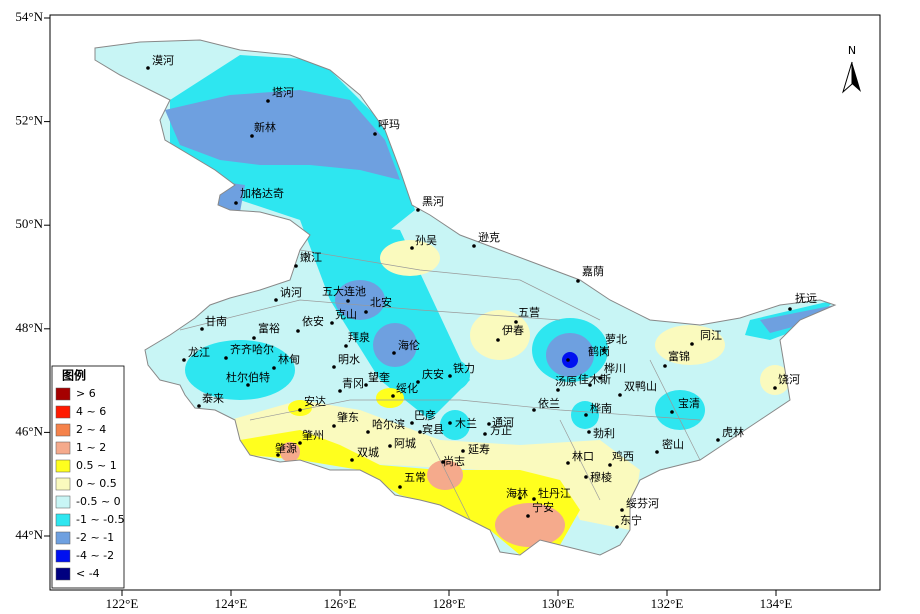 The width and height of the screenshot is (920, 614). What do you see at coordinates (426, 240) in the screenshot?
I see `station-label: 孙吴` at bounding box center [426, 240].